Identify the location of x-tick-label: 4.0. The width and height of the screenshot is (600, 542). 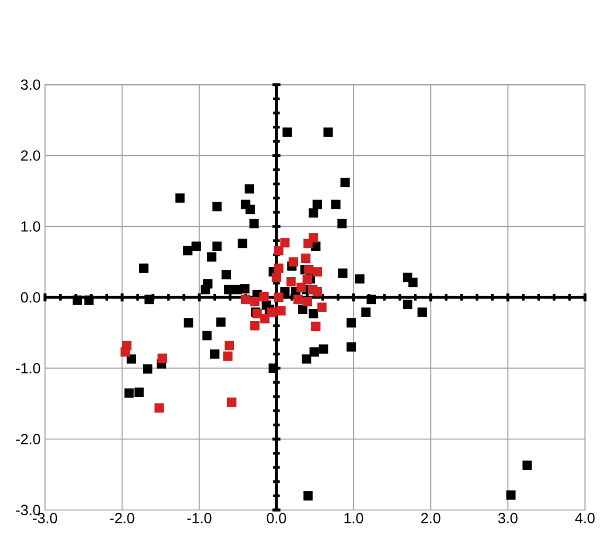
(585, 518).